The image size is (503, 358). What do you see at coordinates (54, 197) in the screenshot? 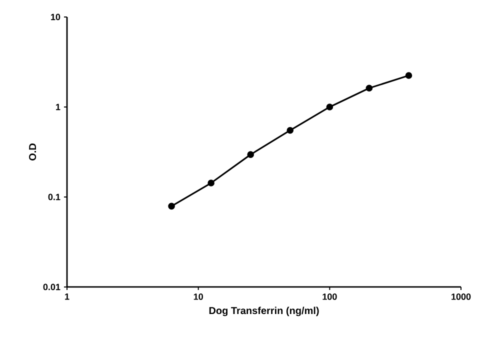
I see `y-tick-label: 0.1` at bounding box center [54, 197].